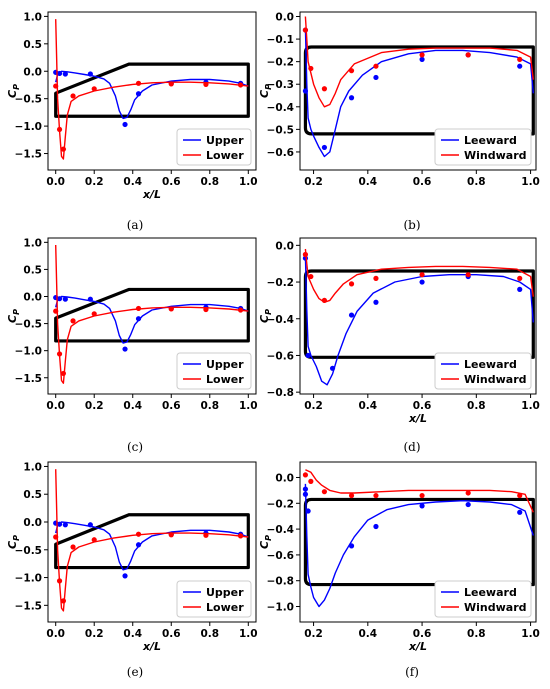 This screenshot has height=689, width=550. Describe the element at coordinates (280, 40) in the screenshot. I see `y-tick-label: −0.1` at that location.